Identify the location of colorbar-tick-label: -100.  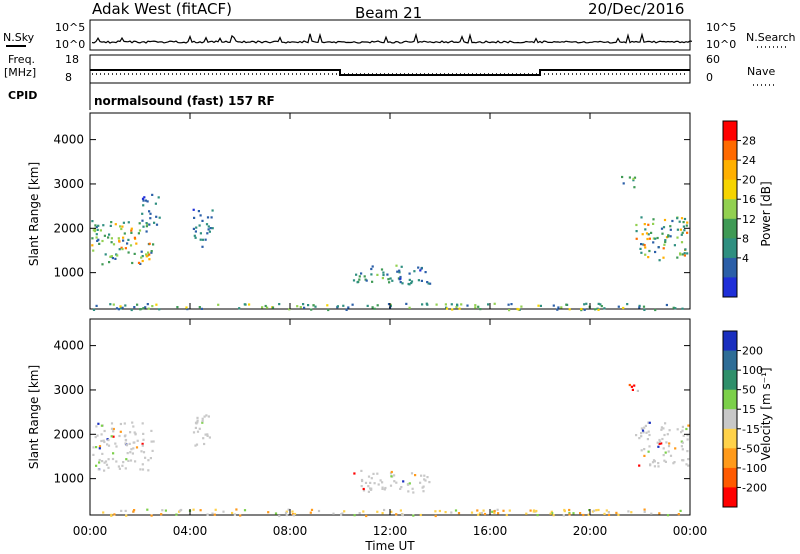
(754, 468).